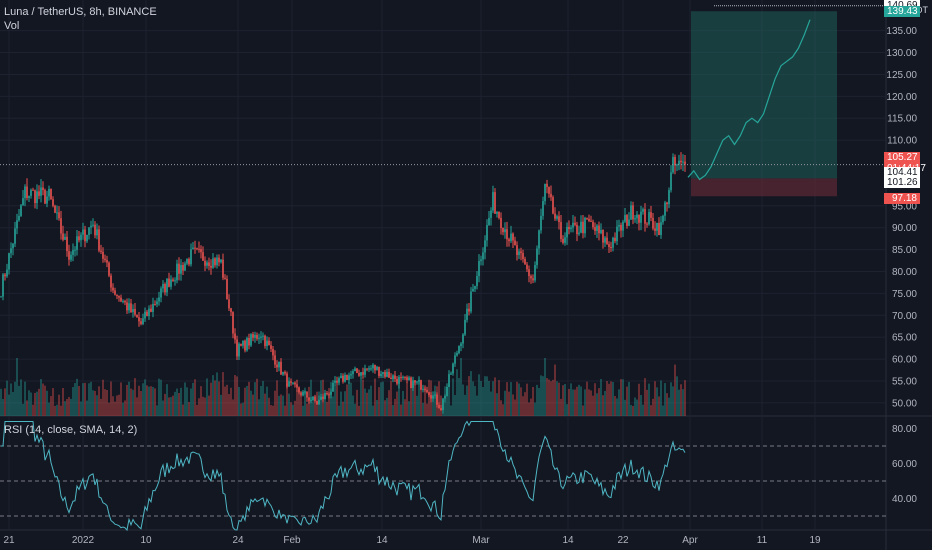 This screenshot has width=932, height=550. What do you see at coordinates (788, 101) in the screenshot?
I see `position-zones` at bounding box center [788, 101].